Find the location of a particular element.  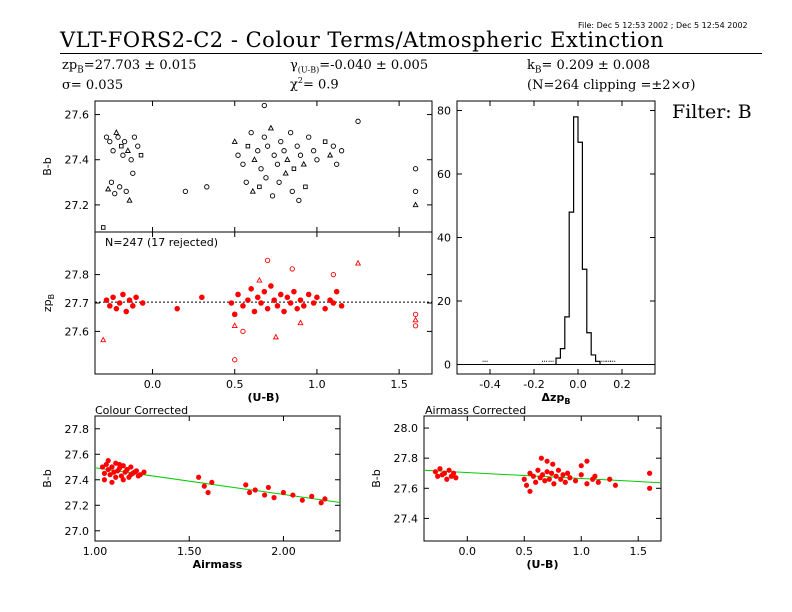

zp-ytick-label: 27.7 is located at coordinates (77, 303).